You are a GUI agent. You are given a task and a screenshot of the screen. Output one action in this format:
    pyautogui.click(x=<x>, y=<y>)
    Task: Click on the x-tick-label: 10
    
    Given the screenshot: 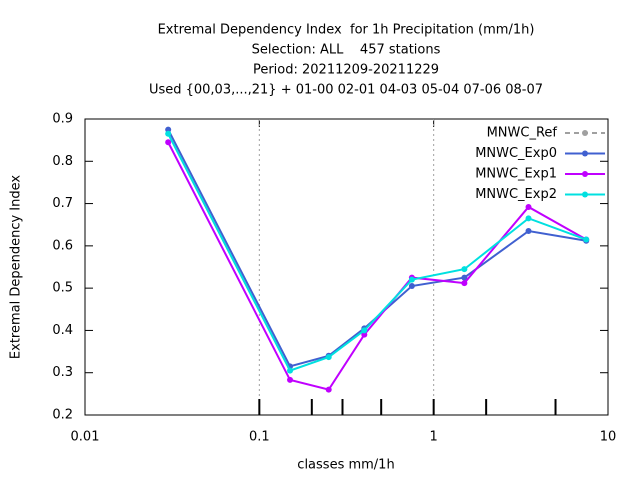 What is the action you would take?
    pyautogui.click(x=608, y=437)
    